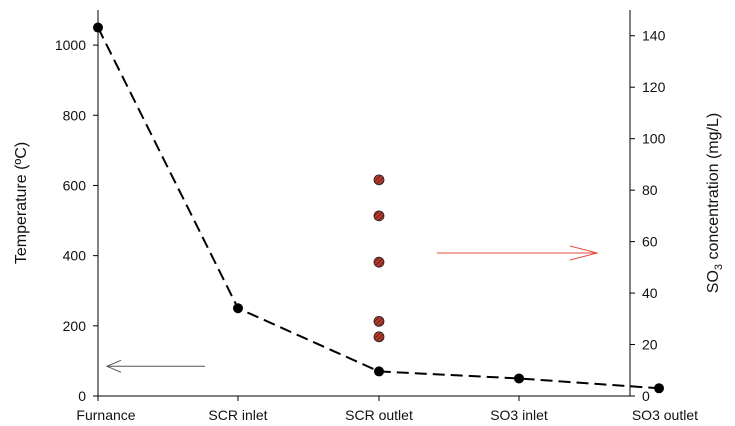 The height and width of the screenshot is (426, 735). I want to click on right-tick-label: 40, so click(650, 293).